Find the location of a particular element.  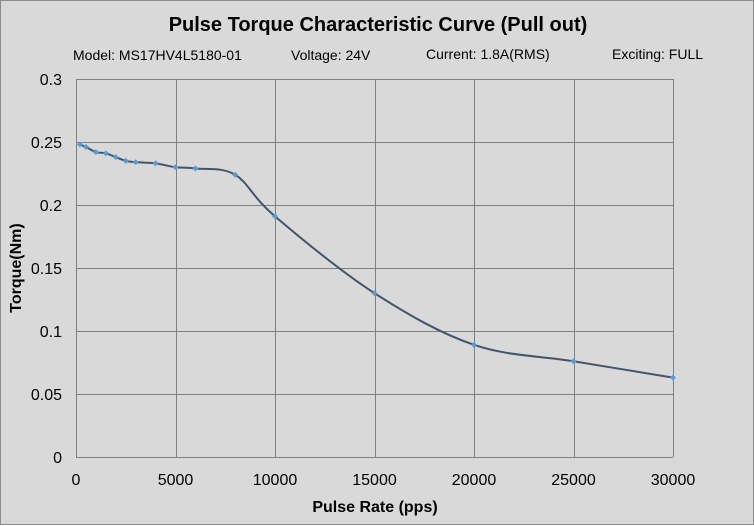

y-tick-label: 0.05 is located at coordinates (46, 395).